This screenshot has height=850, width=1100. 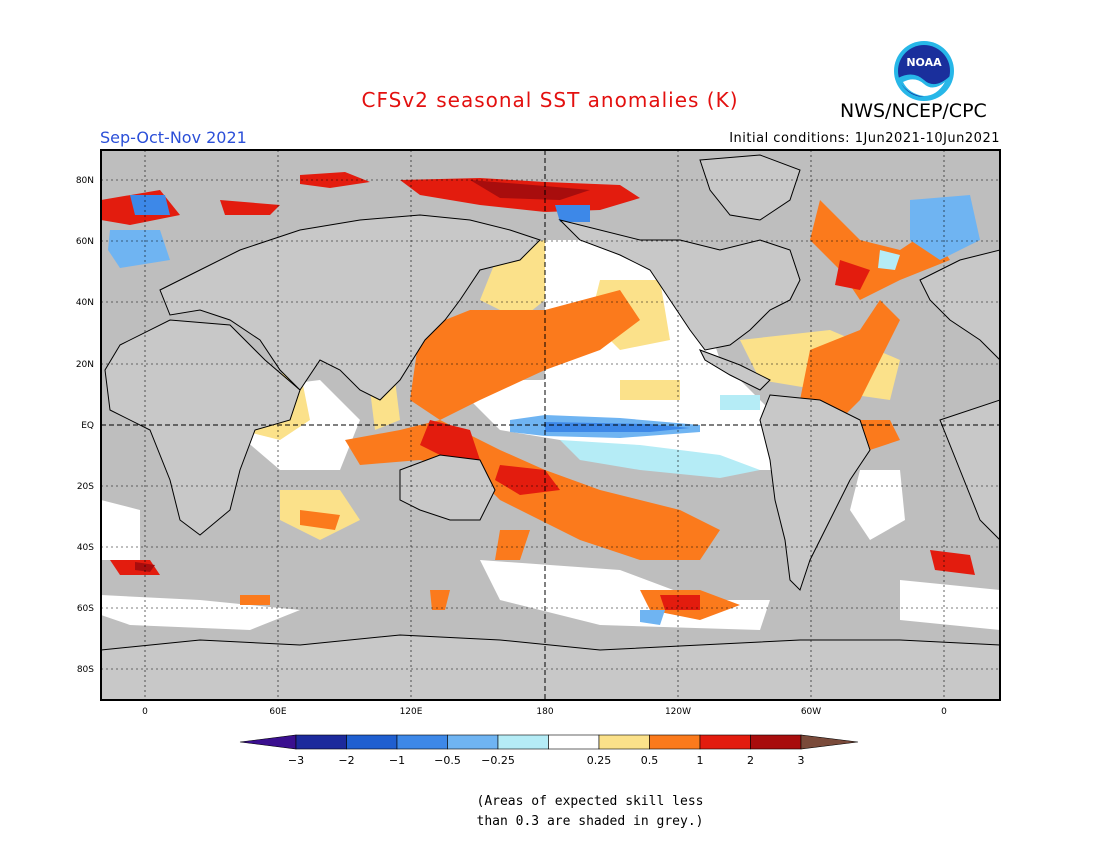 I want to click on lat-label: 40N, so click(x=85, y=303).